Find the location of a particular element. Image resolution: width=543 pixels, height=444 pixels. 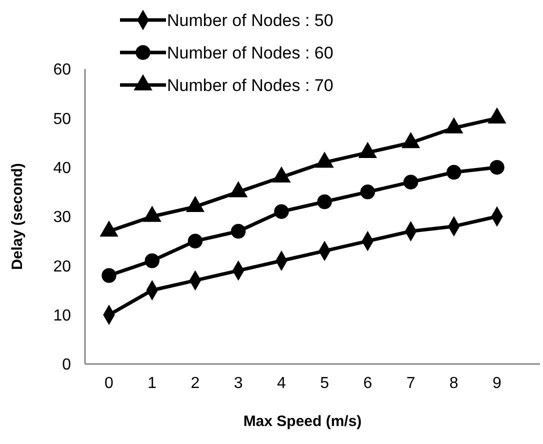

x-axis-title: Max Speed (m/s) is located at coordinates (302, 421).